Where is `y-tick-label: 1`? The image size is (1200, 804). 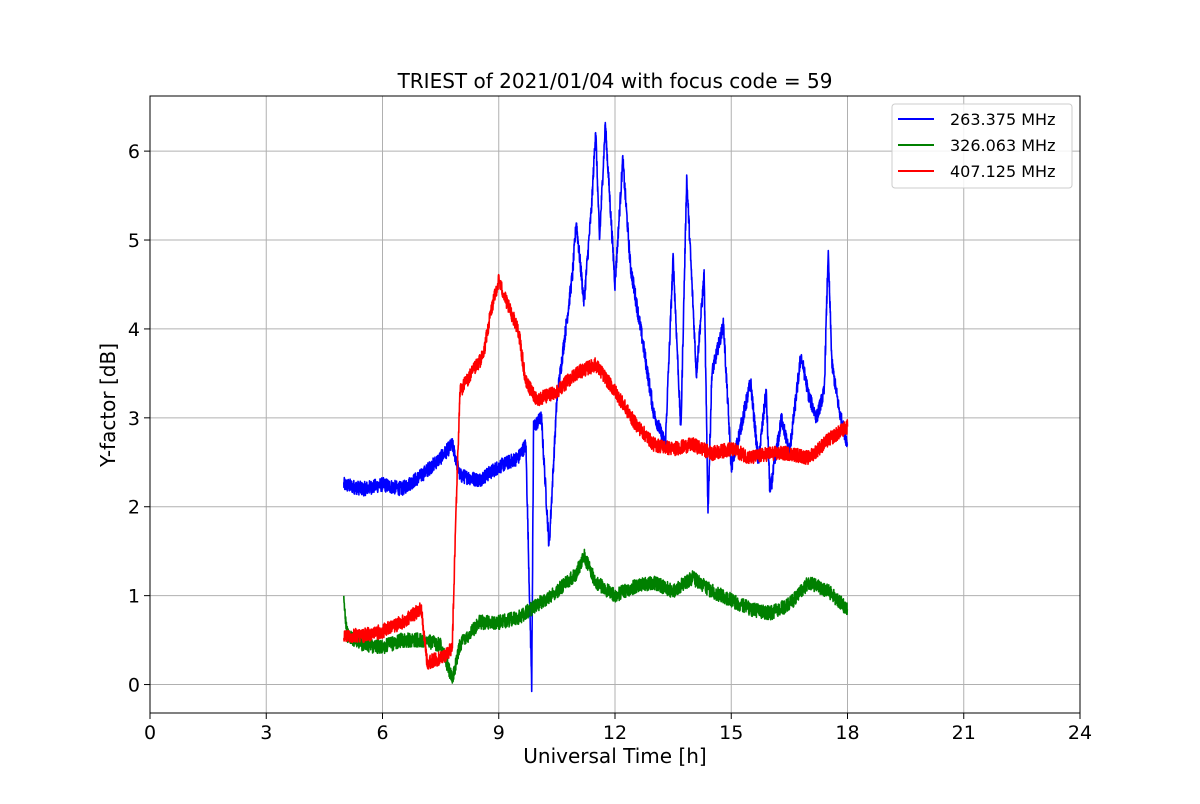 y-tick-label: 1 is located at coordinates (134, 597).